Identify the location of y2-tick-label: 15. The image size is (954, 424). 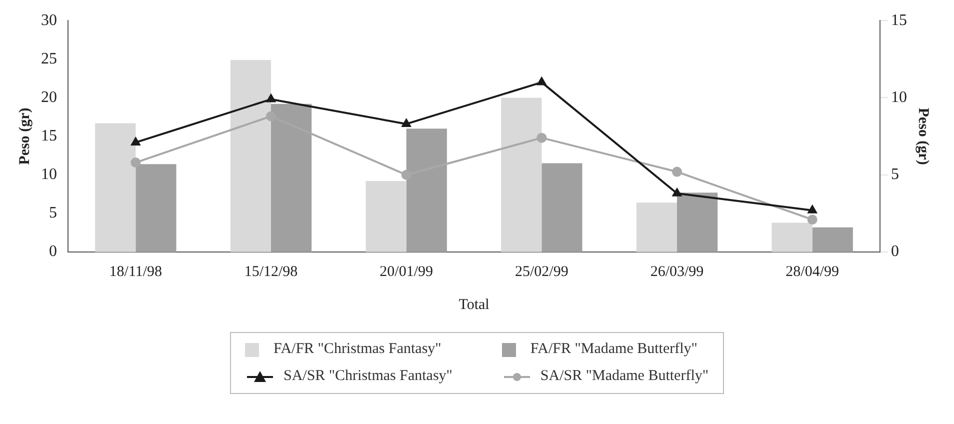
(899, 20).